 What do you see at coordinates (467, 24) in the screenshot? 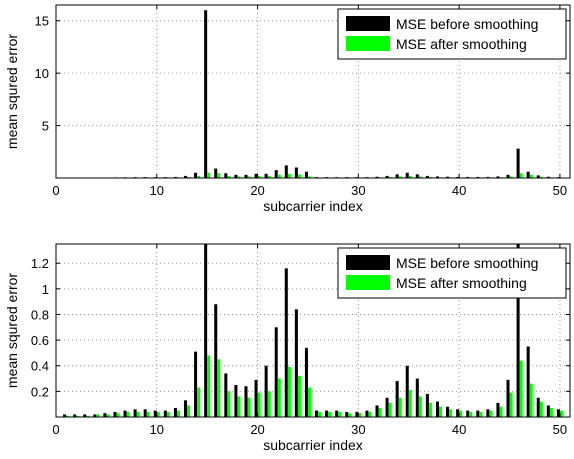
I see `legend-label: MSE before smoothing` at bounding box center [467, 24].